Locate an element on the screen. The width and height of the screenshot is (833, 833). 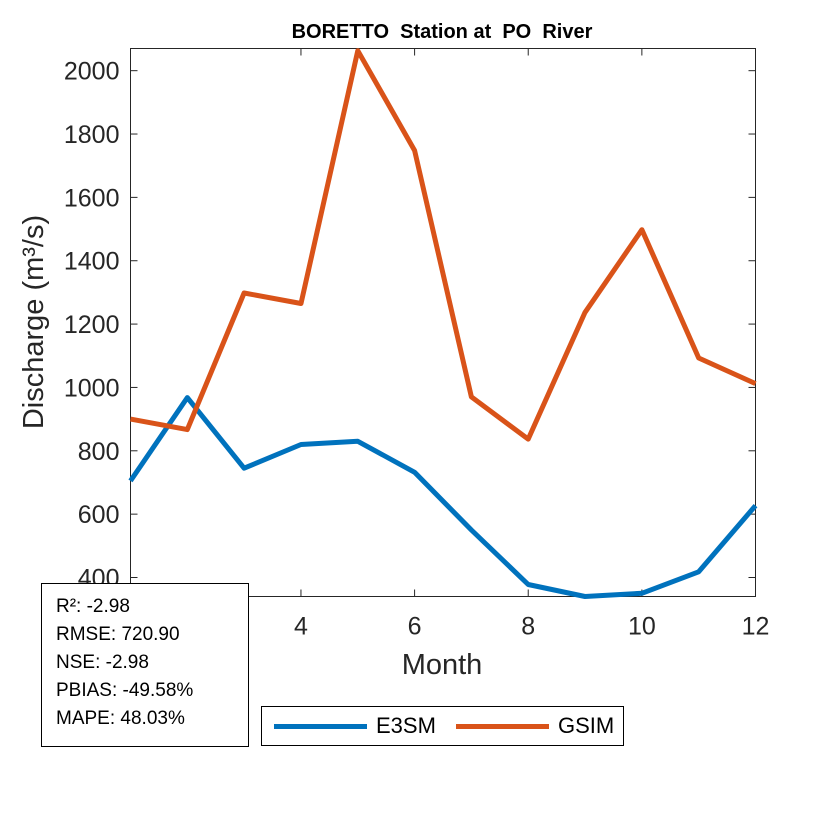
stat-nse: NSE: -2.98 is located at coordinates (102, 662).